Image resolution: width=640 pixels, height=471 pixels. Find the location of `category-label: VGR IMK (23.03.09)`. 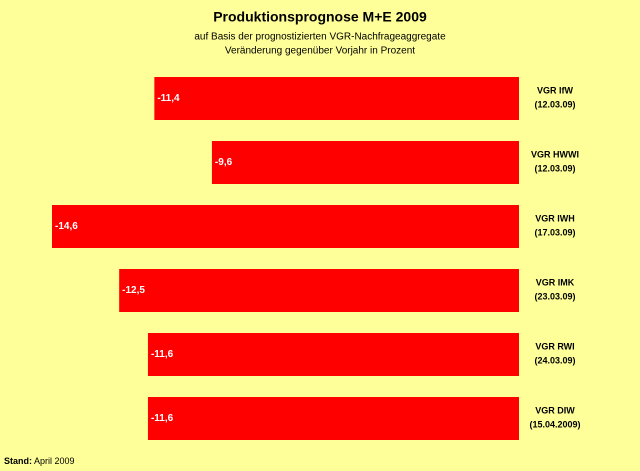

category-label: VGR IMK (23.03.09) is located at coordinates (554, 290).